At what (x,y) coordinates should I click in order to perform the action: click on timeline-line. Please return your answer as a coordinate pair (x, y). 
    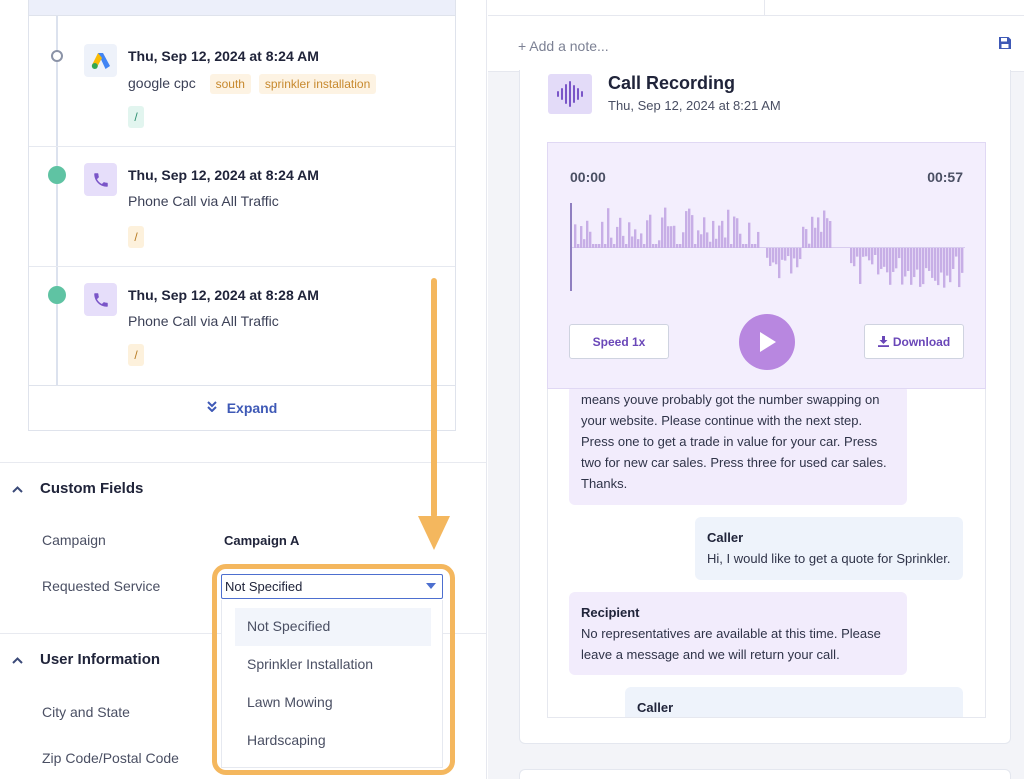
    Looking at the image, I should click on (57, 201).